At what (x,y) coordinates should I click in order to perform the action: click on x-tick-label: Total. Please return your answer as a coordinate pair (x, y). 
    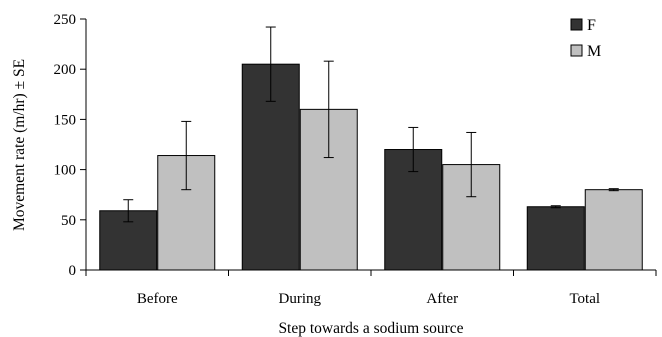
    Looking at the image, I should click on (584, 299).